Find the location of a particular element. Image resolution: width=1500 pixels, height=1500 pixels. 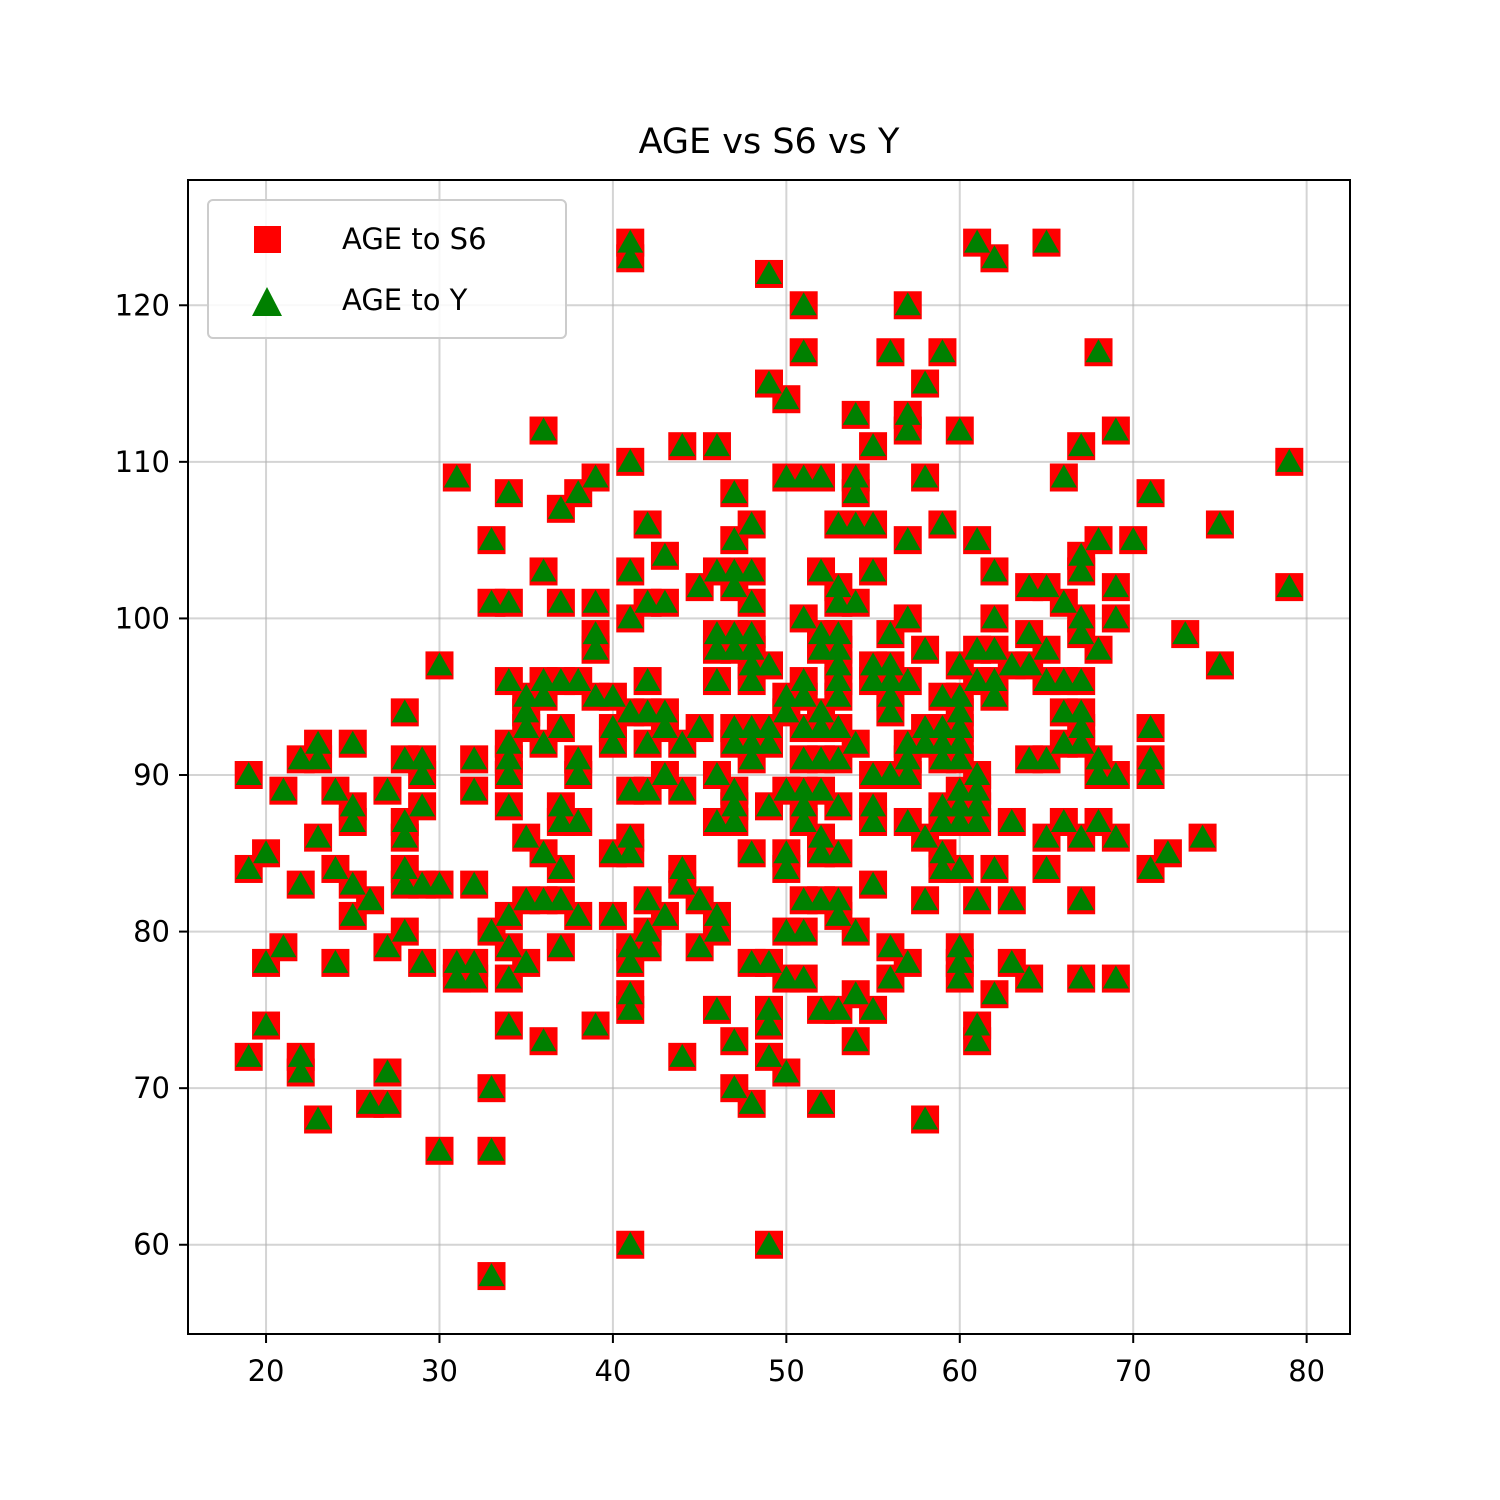

y-axis-ticks: 60 70 80 90 100 110 120 is located at coordinates (151, 775).